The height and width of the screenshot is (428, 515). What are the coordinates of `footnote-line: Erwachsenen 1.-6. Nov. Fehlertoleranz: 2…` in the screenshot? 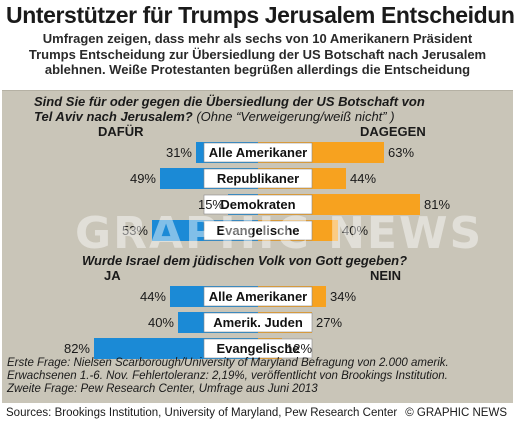 It's located at (227, 376).